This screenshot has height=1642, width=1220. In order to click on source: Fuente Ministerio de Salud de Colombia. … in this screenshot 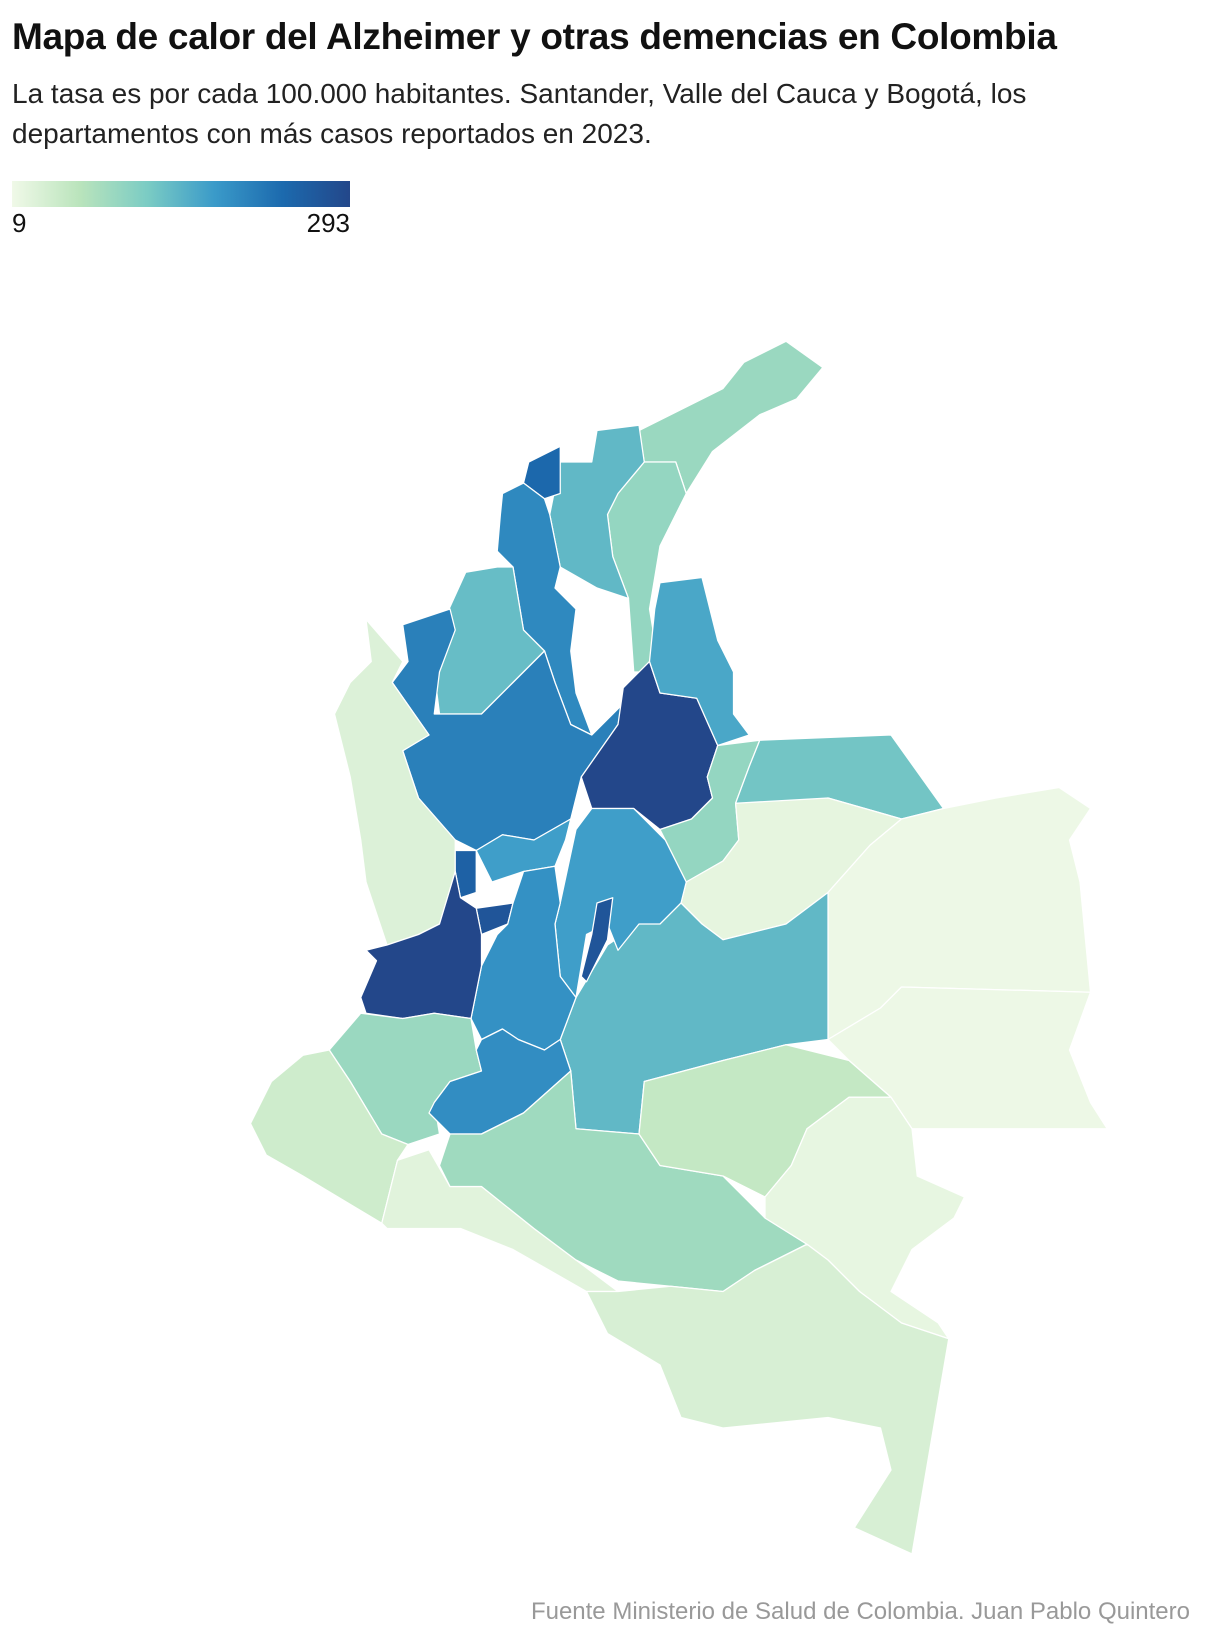, I will do `click(860, 1611)`.